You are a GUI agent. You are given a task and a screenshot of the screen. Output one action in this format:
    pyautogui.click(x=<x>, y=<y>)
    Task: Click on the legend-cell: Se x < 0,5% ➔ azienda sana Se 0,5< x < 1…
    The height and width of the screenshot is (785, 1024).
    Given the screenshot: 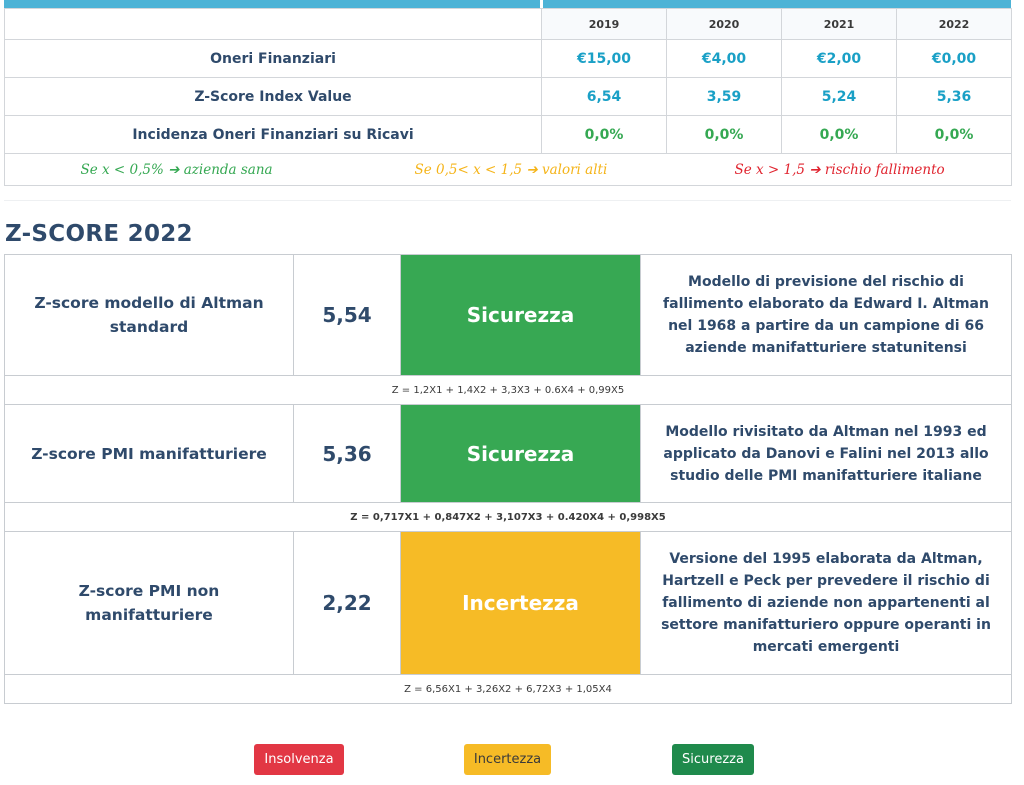 What is the action you would take?
    pyautogui.click(x=508, y=169)
    